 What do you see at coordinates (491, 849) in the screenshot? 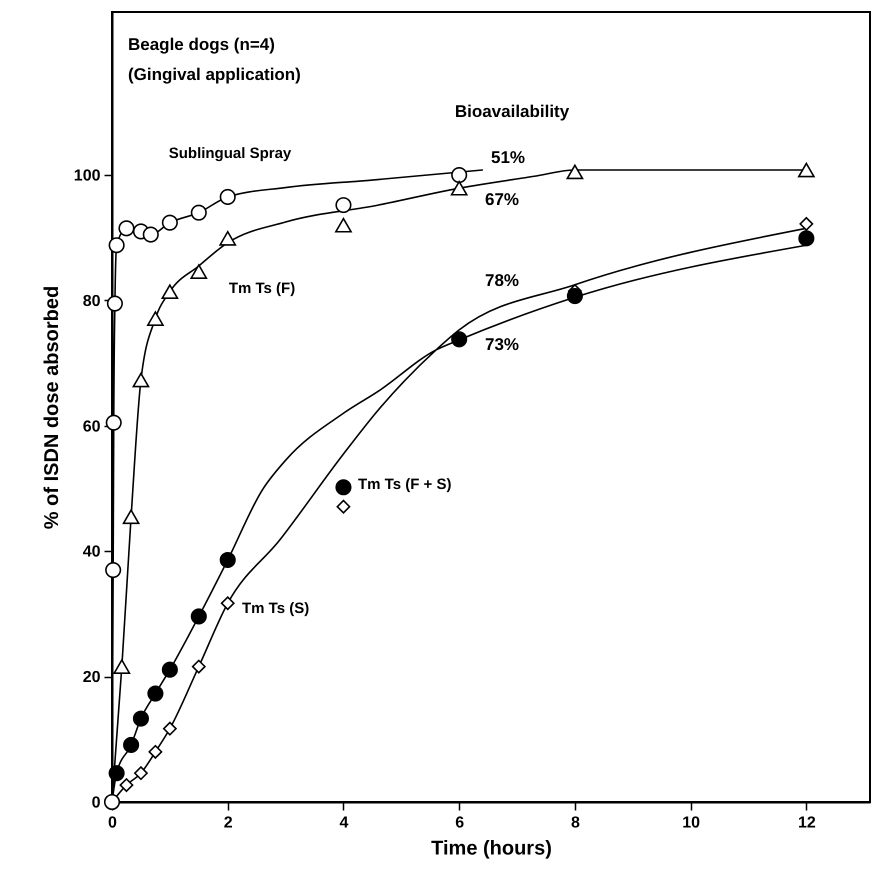
I see `x-axis-title: Time (hours)` at bounding box center [491, 849].